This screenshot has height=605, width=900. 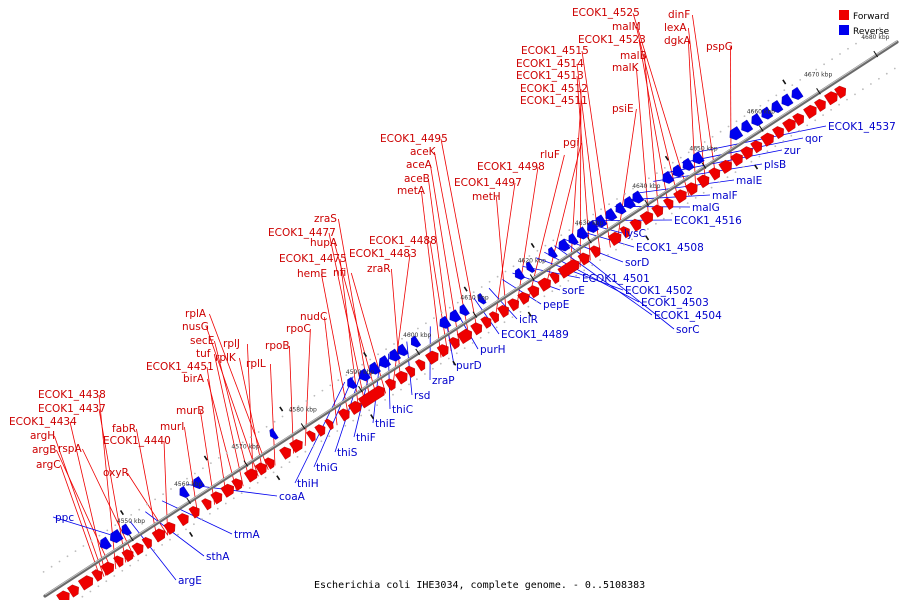 I want to click on reverse-gene-label: zur, so click(x=792, y=151).